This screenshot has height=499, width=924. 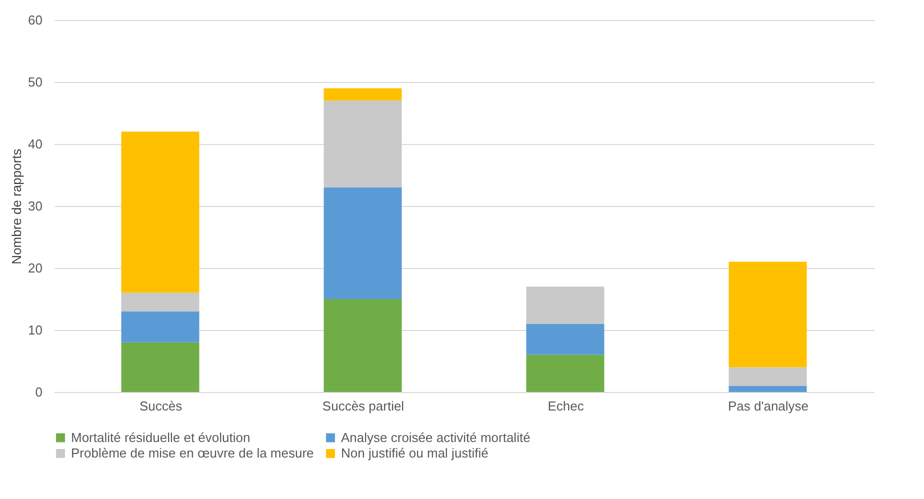 What do you see at coordinates (35, 268) in the screenshot?
I see `y-tick-label: 20` at bounding box center [35, 268].